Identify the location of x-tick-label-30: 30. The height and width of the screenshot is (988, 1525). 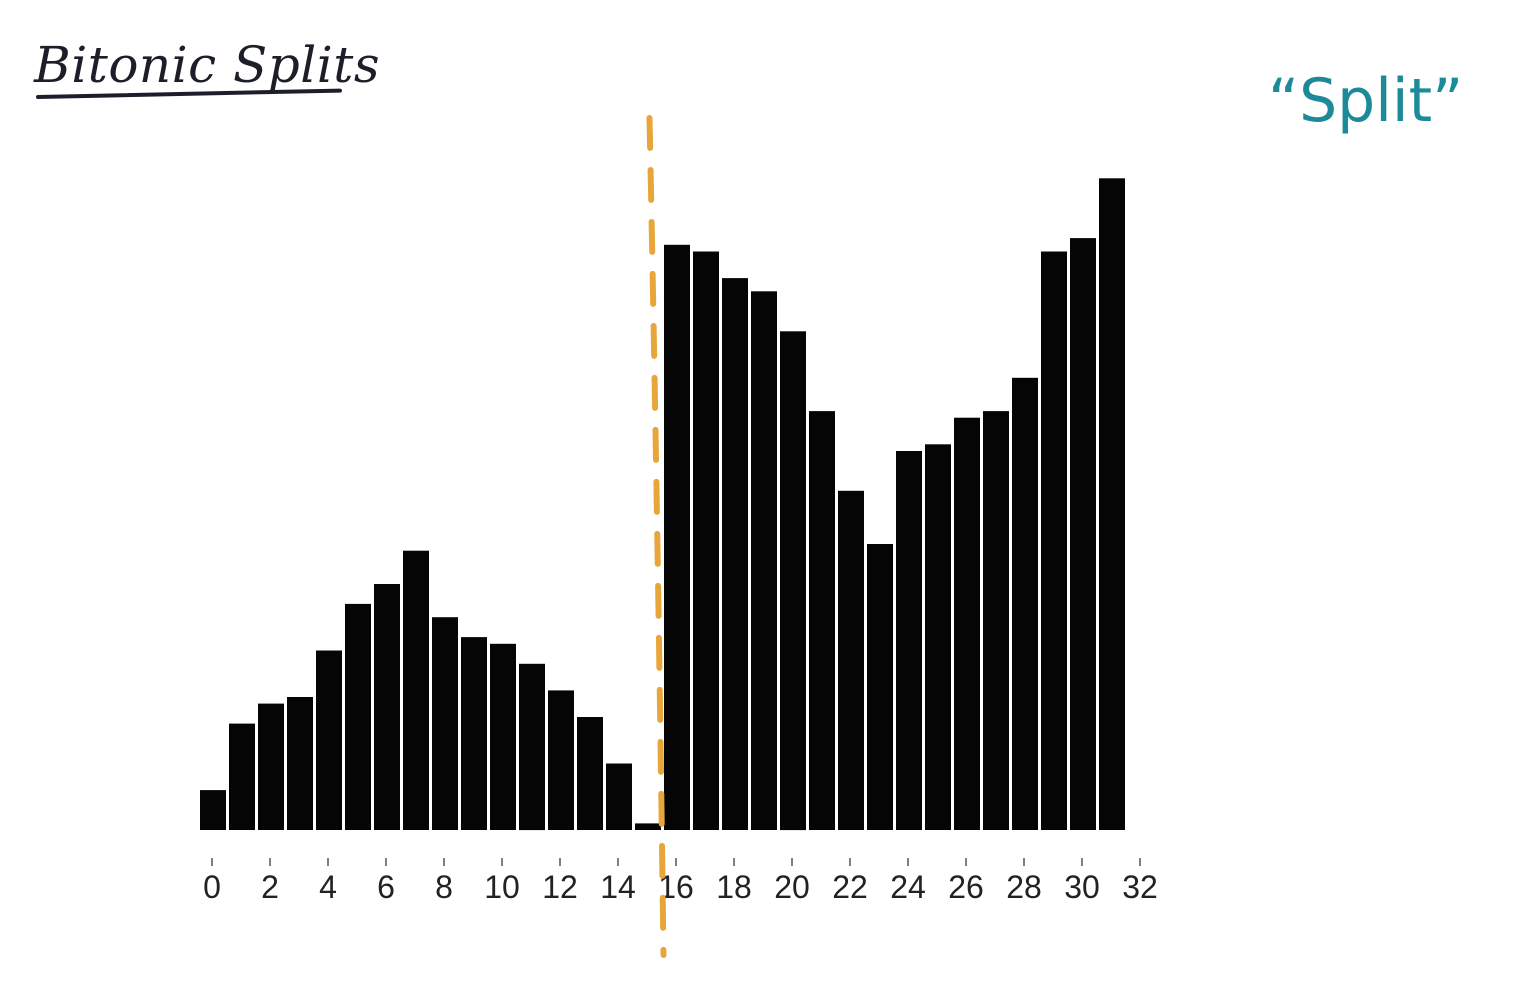
(1082, 887).